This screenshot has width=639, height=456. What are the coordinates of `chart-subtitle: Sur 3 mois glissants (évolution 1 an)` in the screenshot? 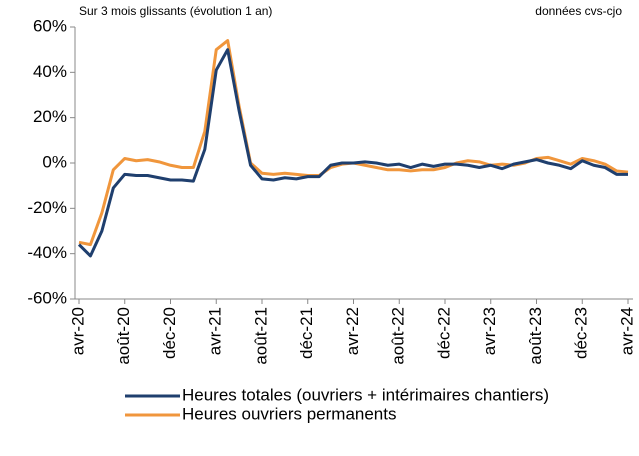 It's located at (175, 11).